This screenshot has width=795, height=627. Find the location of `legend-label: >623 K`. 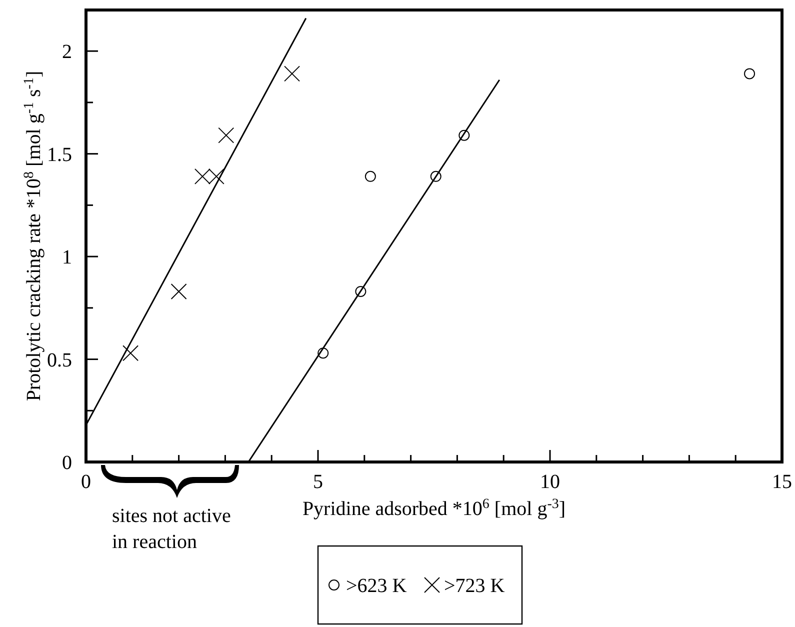

legend-label: >623 K is located at coordinates (377, 586).